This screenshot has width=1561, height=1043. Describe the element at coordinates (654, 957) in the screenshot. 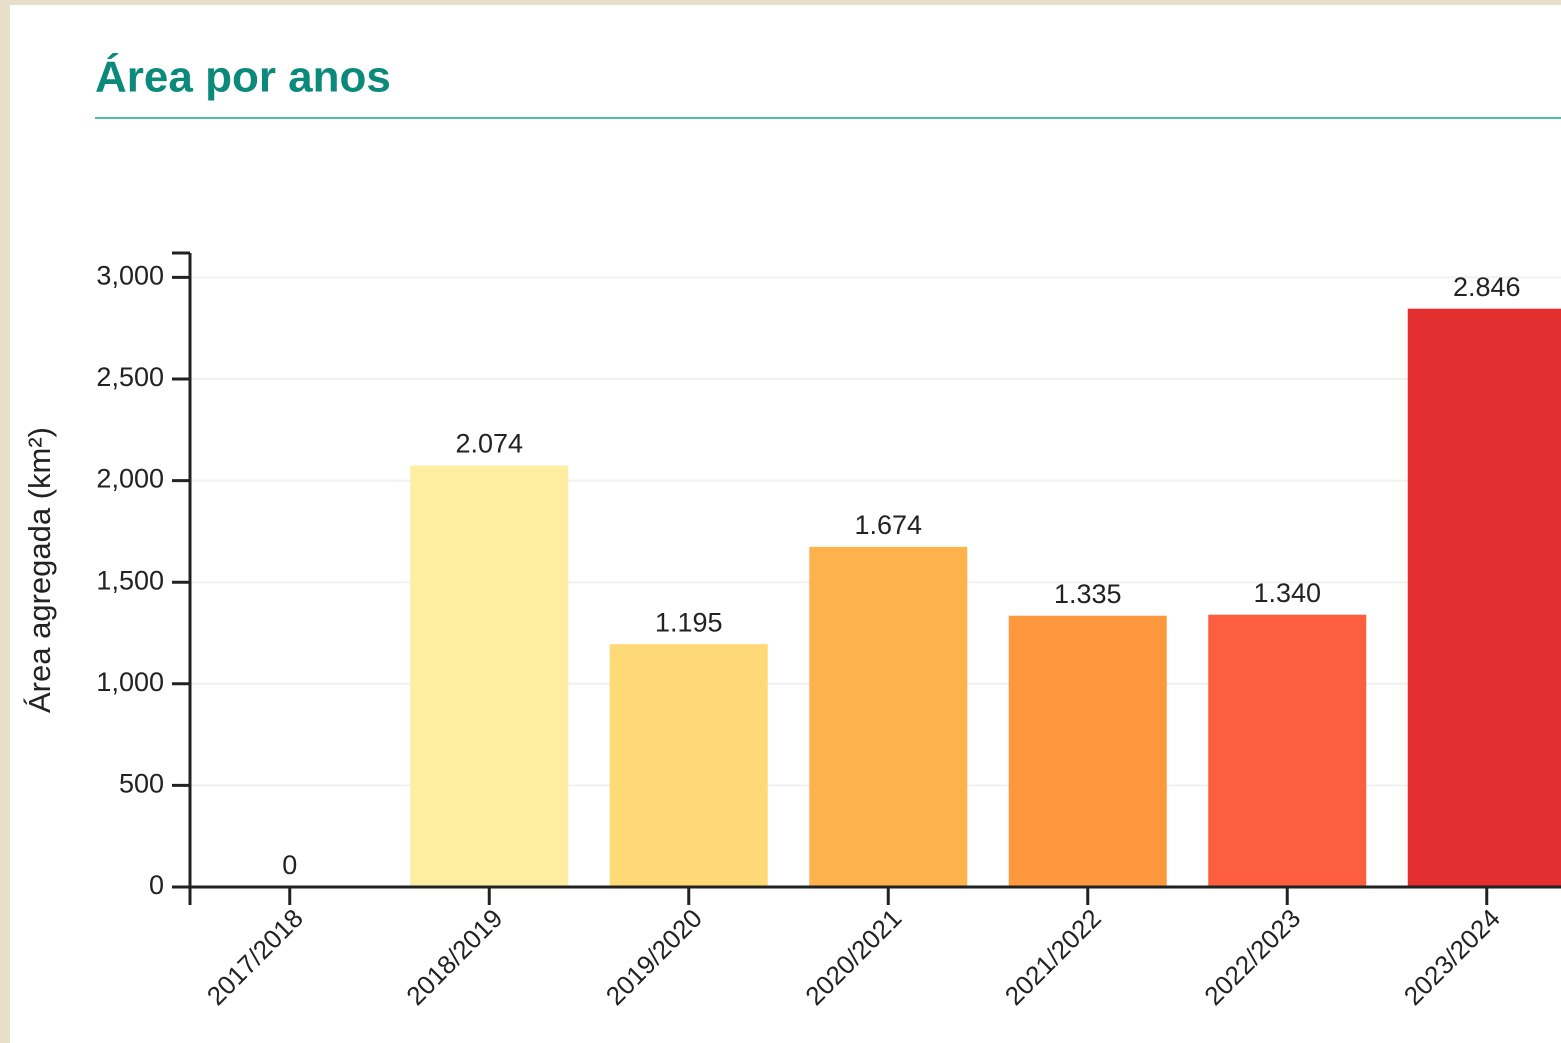

I see `x-tick-label: 2019/2020` at that location.